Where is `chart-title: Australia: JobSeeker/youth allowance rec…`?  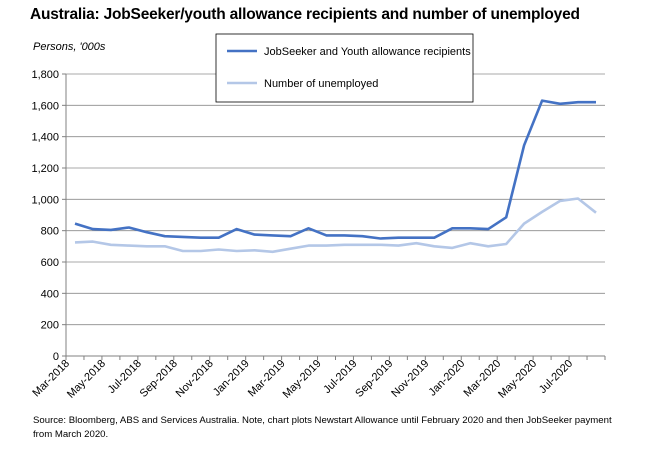 chart-title: Australia: JobSeeker/youth allowance rec… is located at coordinates (305, 14).